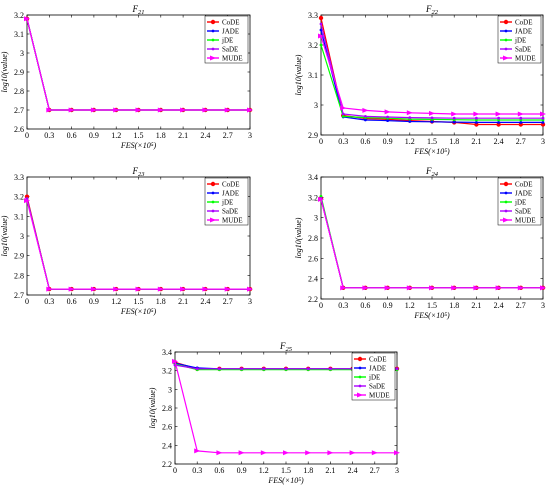 Image resolution: width=550 pixels, height=486 pixels. I want to click on legend-label: jDE, so click(520, 41).